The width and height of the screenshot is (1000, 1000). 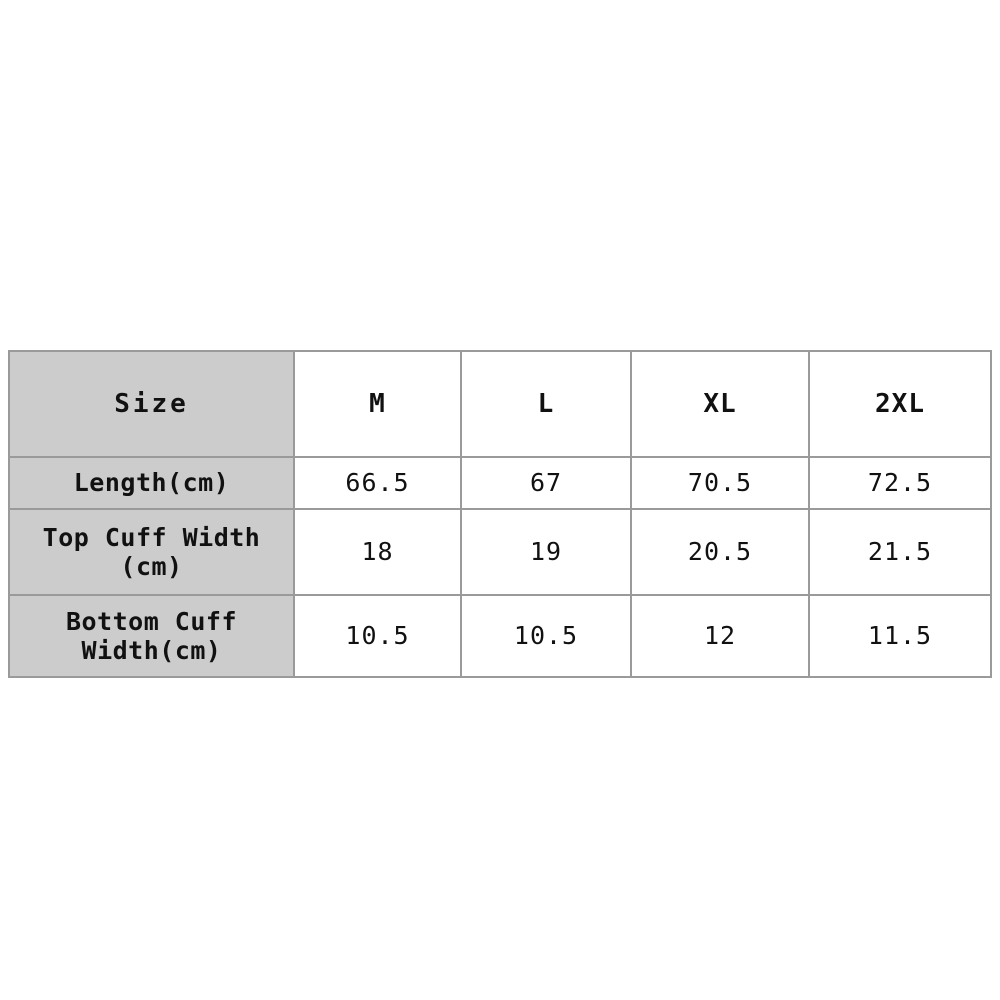 I want to click on cell-bottom-cuff-width-2xl: 11.5, so click(x=900, y=636).